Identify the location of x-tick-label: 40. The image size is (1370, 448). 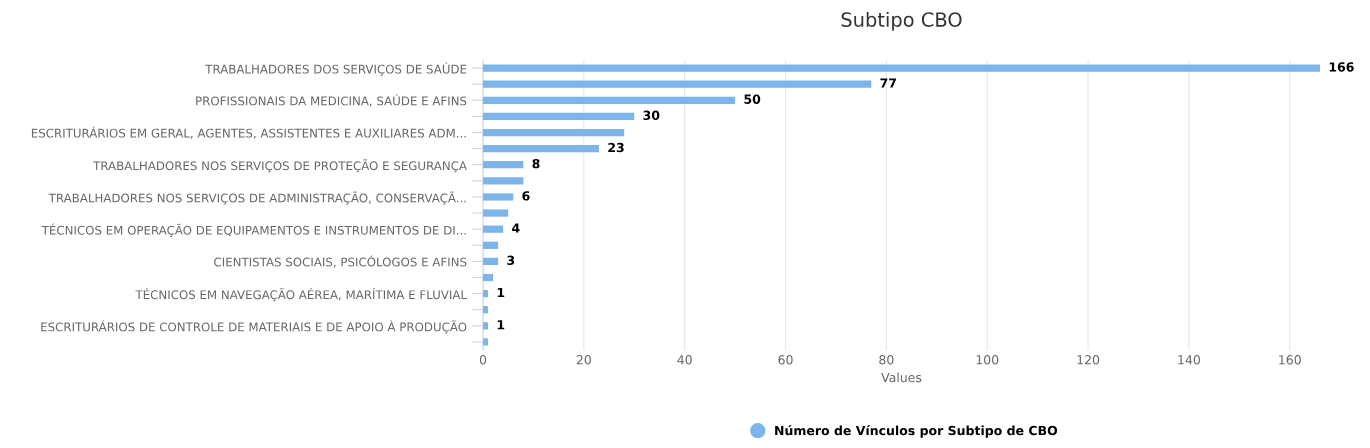
(684, 360).